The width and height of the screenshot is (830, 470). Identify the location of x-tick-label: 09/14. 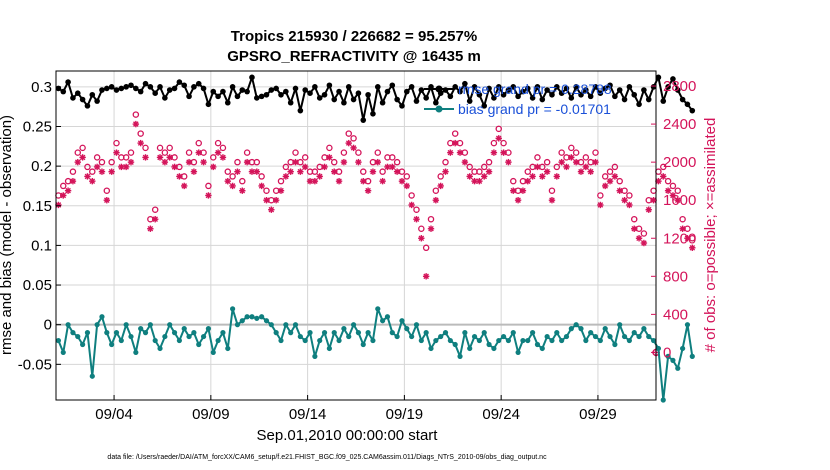
(308, 414).